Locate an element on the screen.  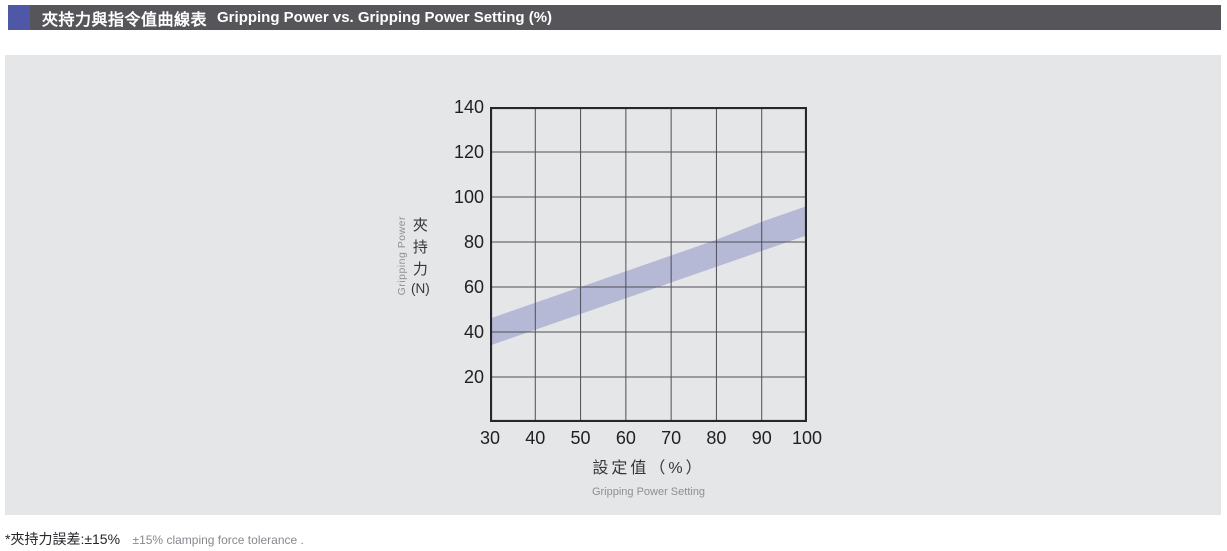
section-title-zh: 夾持力與指令值曲線表 is located at coordinates (125, 20).